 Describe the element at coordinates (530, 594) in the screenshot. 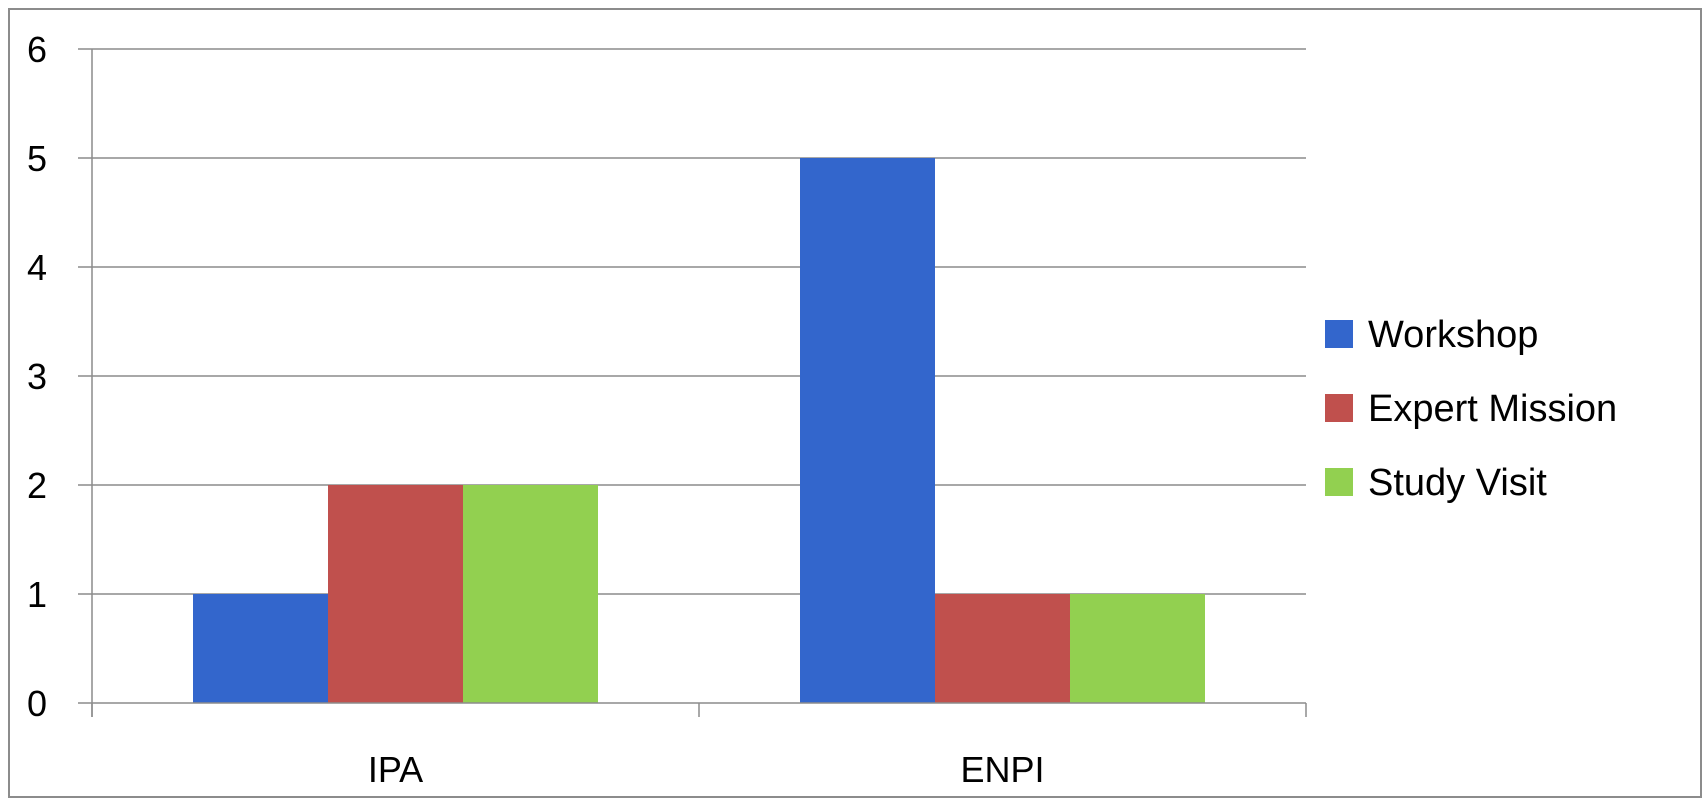

I see `bar-study-visit-ipa` at that location.